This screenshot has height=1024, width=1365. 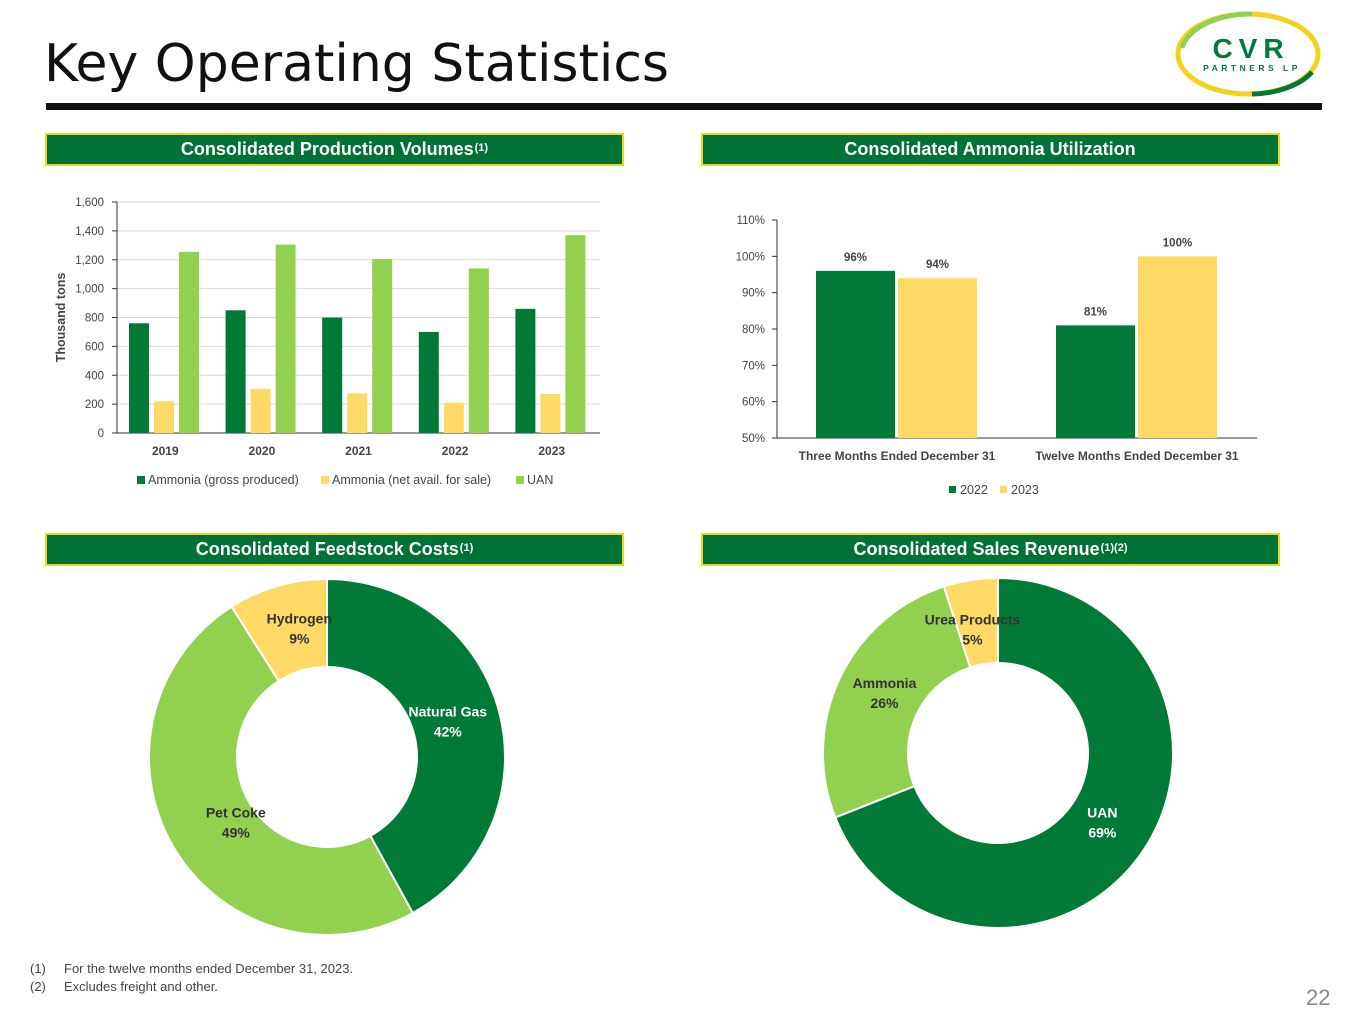 I want to click on slice-label: Hydrogen, so click(x=299, y=618).